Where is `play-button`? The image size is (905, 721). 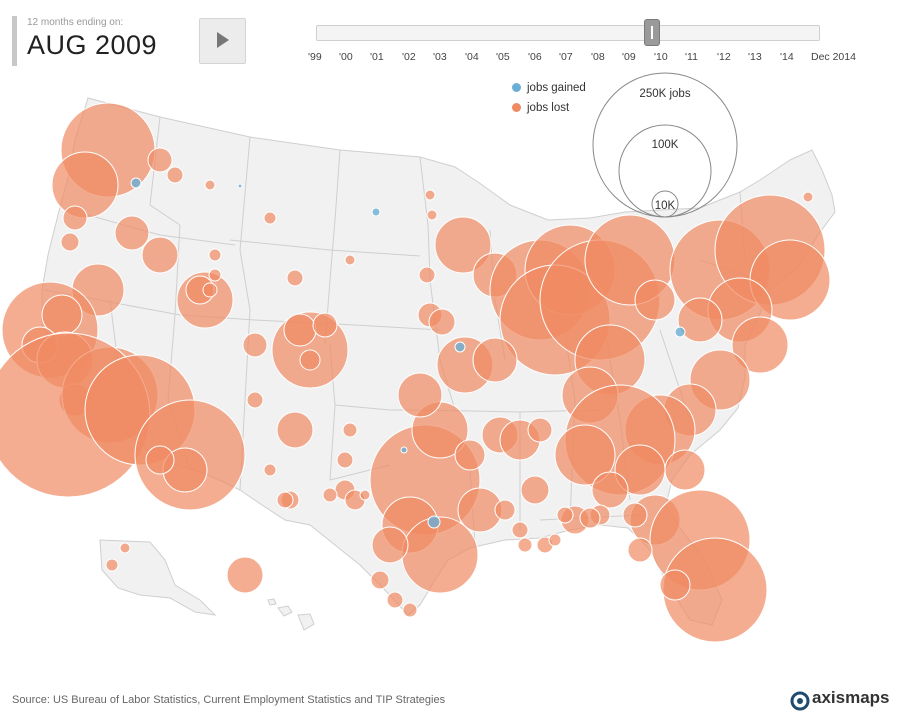 play-button is located at coordinates (222, 41).